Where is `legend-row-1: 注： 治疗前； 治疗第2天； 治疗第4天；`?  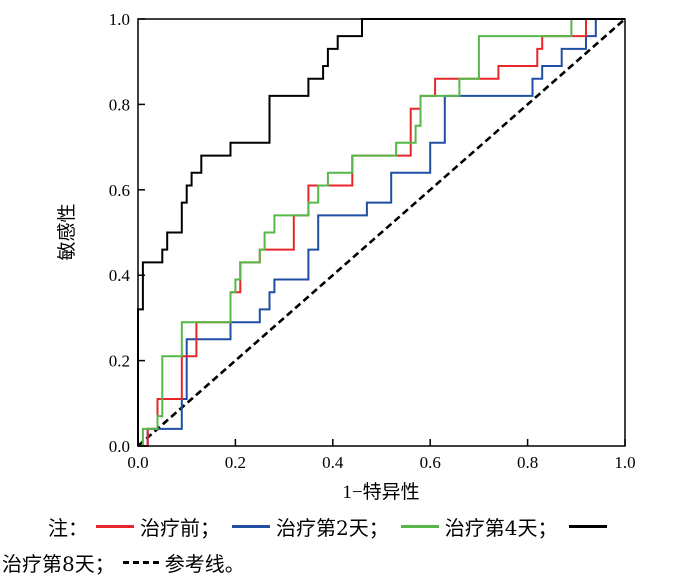
legend-row-1: 注： 治疗前； 治疗第2天； 治疗第4天； is located at coordinates (330, 526).